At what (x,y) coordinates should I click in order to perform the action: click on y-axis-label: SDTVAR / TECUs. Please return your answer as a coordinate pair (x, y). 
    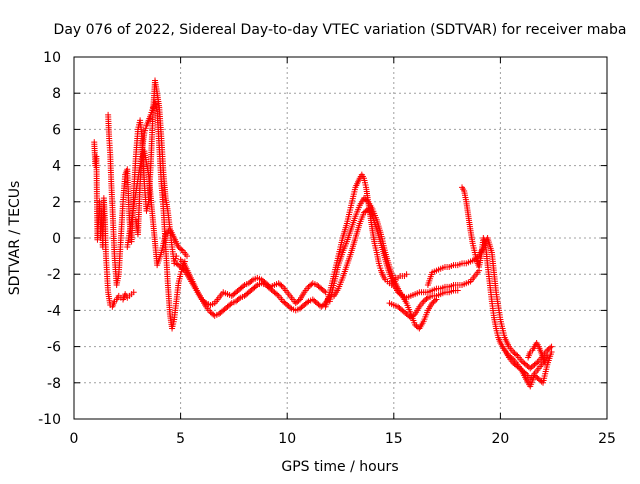
    Looking at the image, I should click on (15, 238).